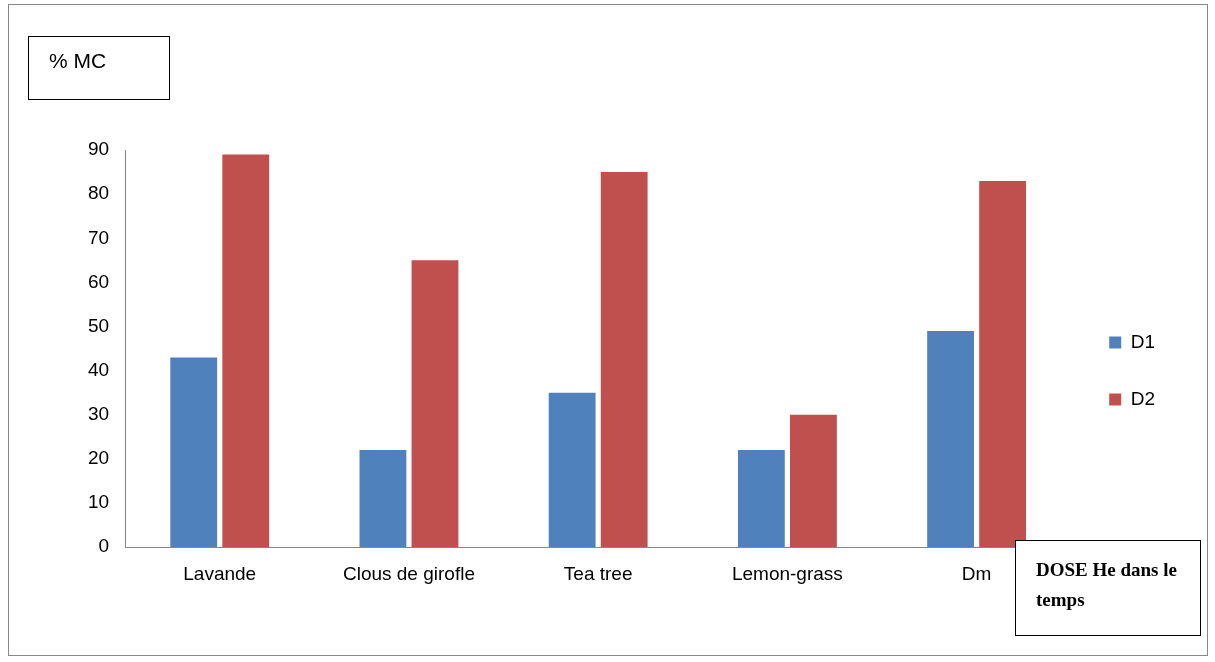  What do you see at coordinates (220, 573) in the screenshot?
I see `x-tick-label: Lavande` at bounding box center [220, 573].